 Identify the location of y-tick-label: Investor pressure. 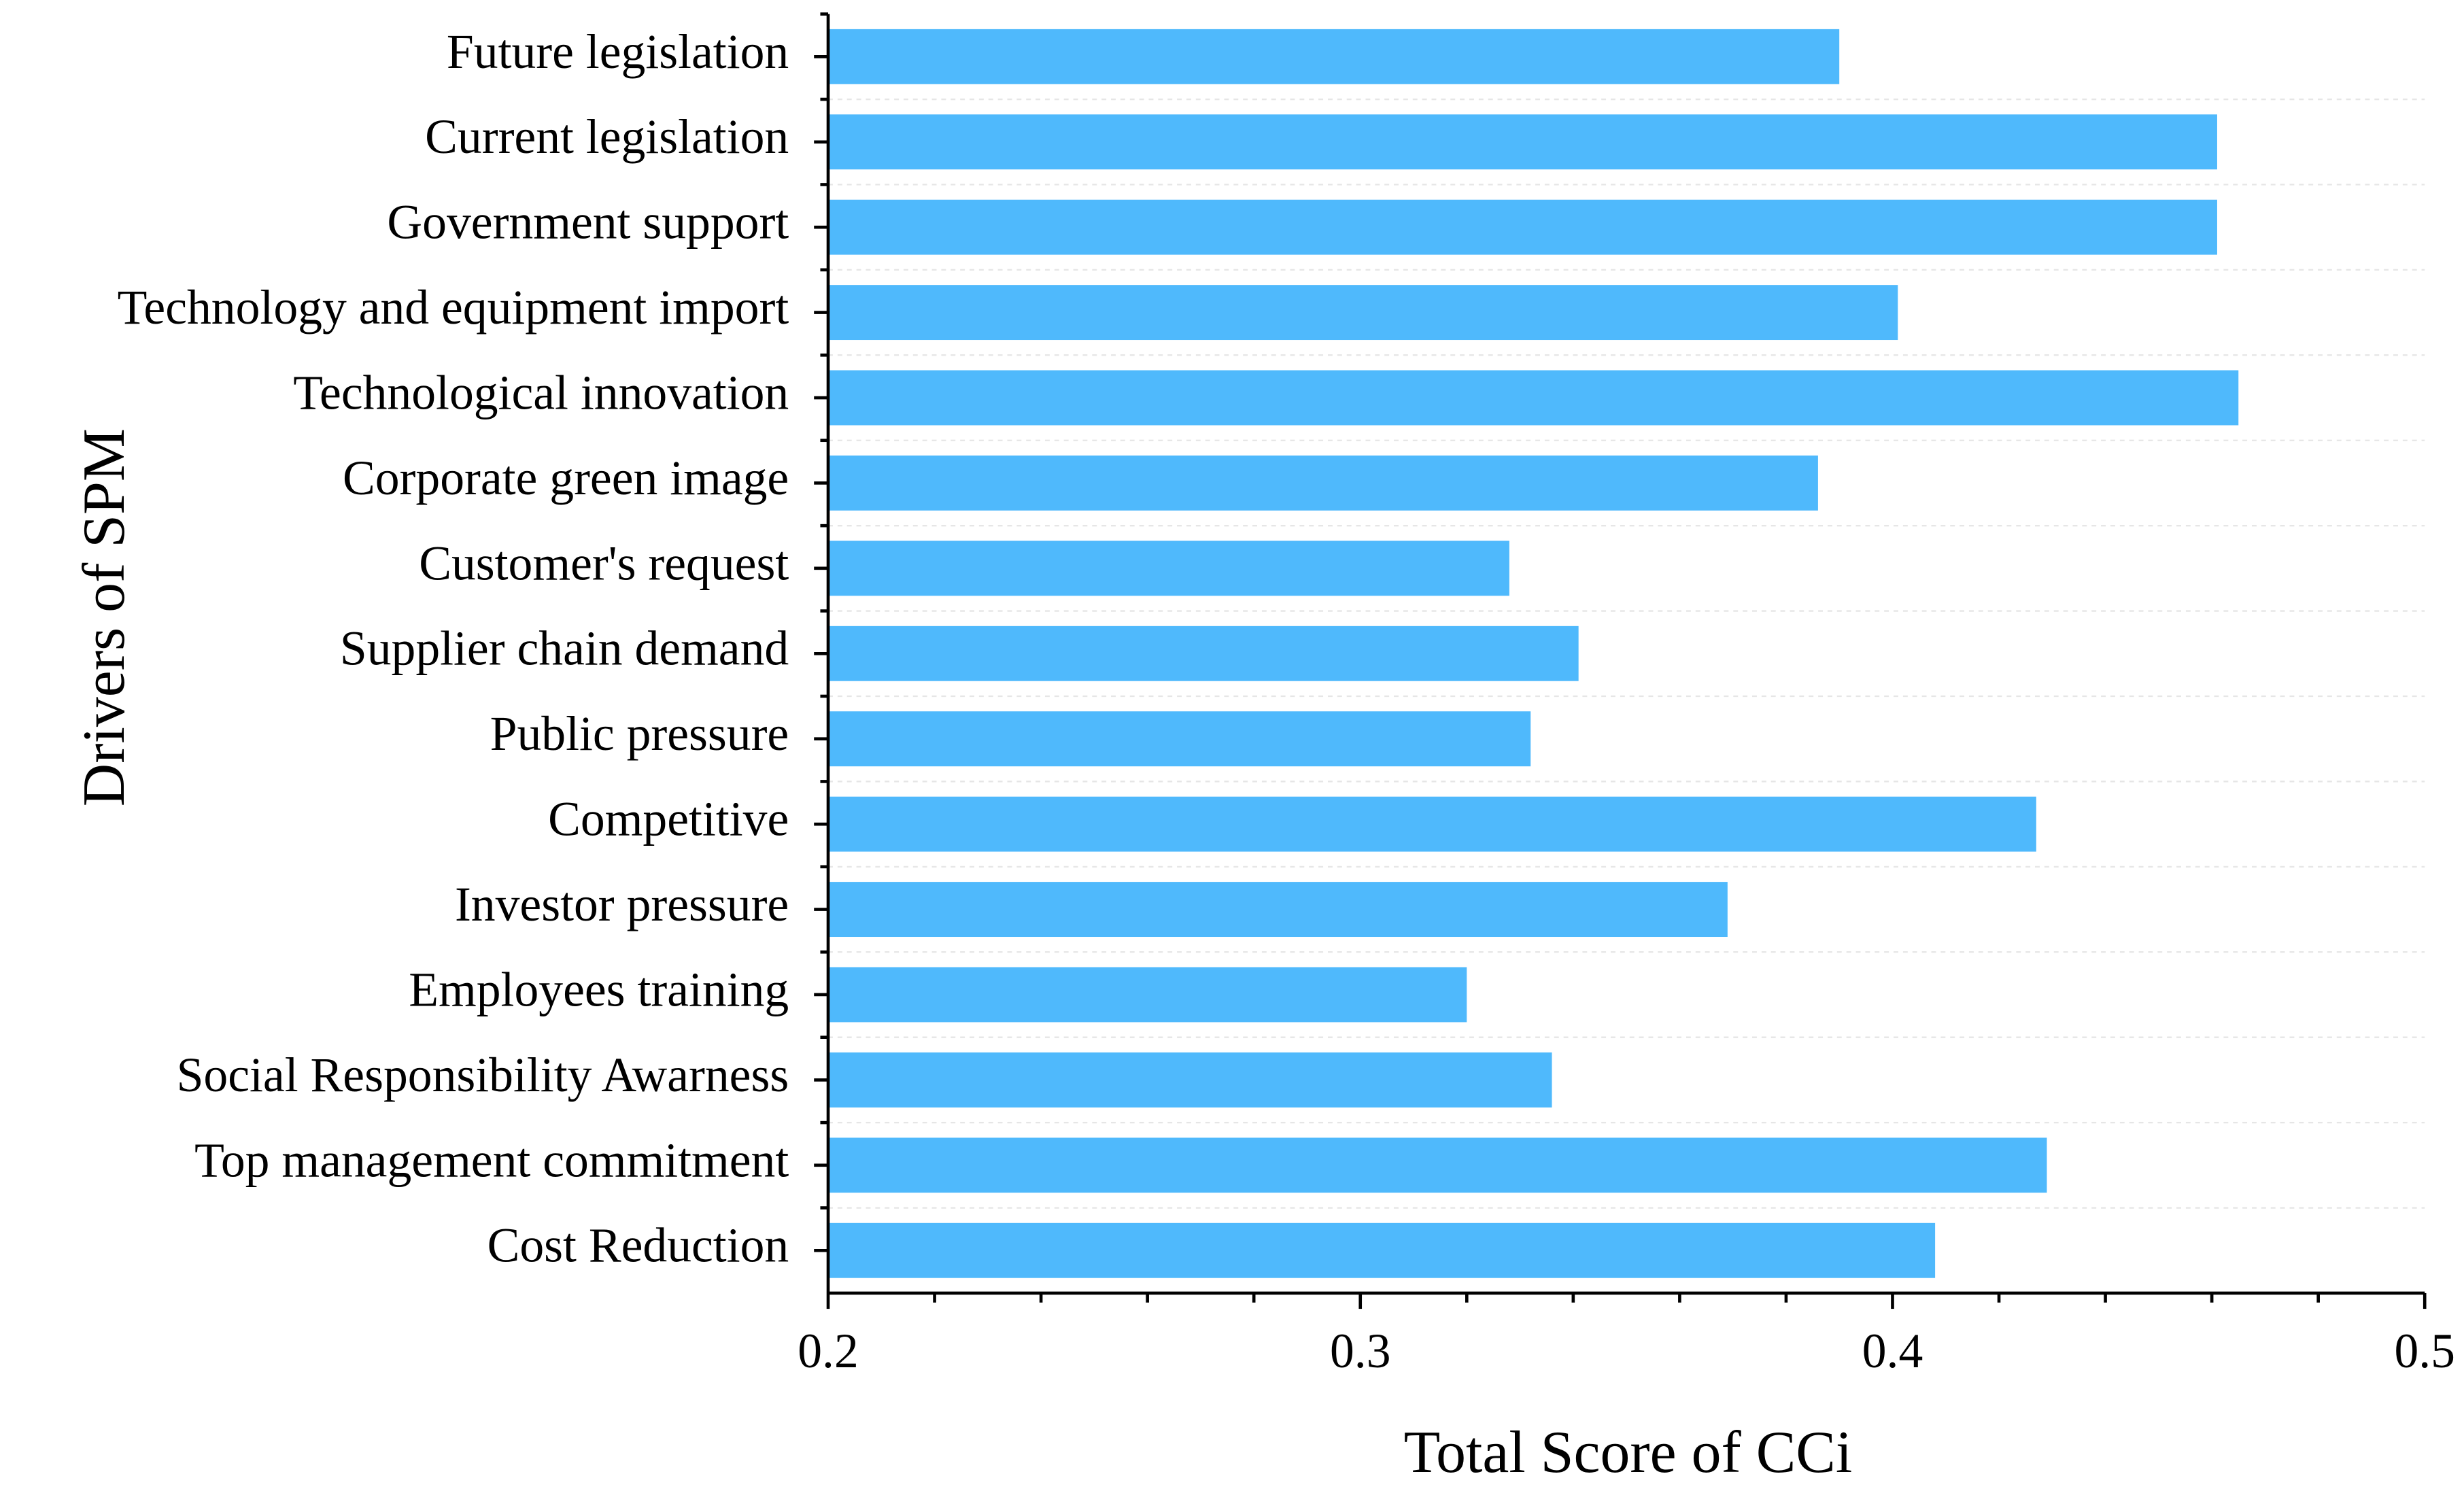
(622, 904).